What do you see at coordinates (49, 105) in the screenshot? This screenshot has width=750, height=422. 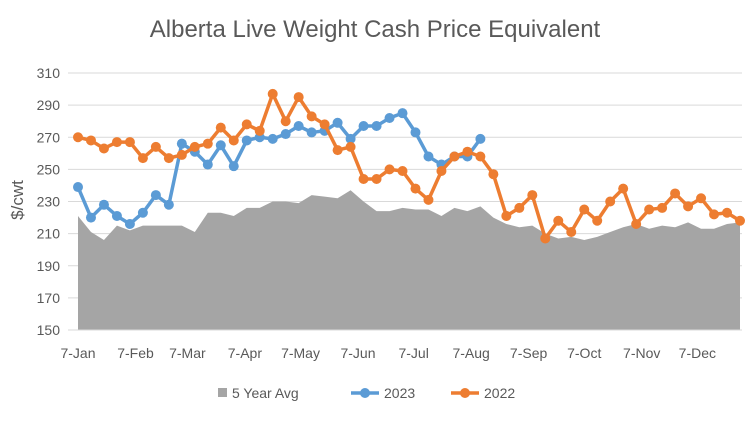 I see `y-tick-label: 290` at bounding box center [49, 105].